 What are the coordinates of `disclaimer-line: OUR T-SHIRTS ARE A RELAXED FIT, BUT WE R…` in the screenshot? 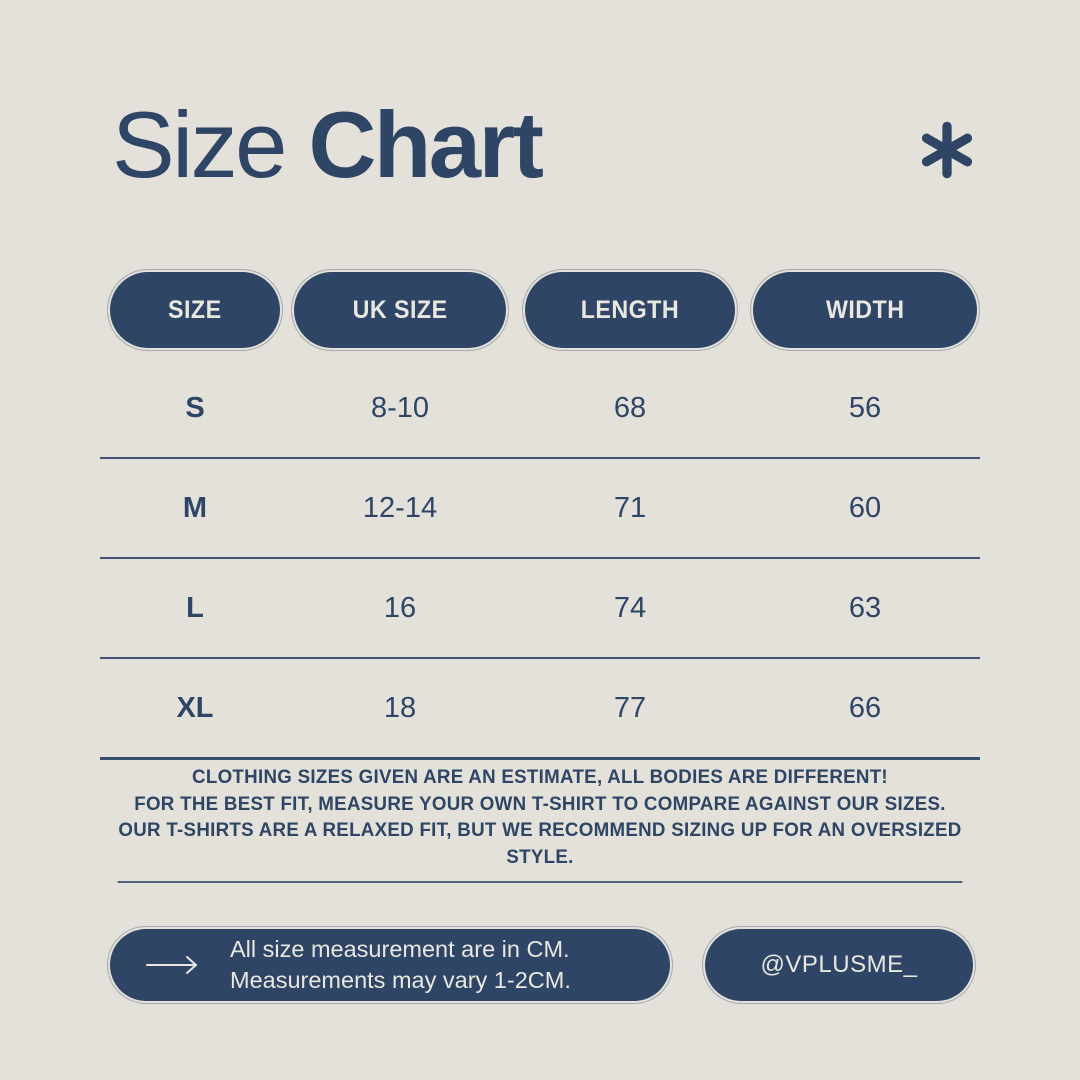 It's located at (540, 843).